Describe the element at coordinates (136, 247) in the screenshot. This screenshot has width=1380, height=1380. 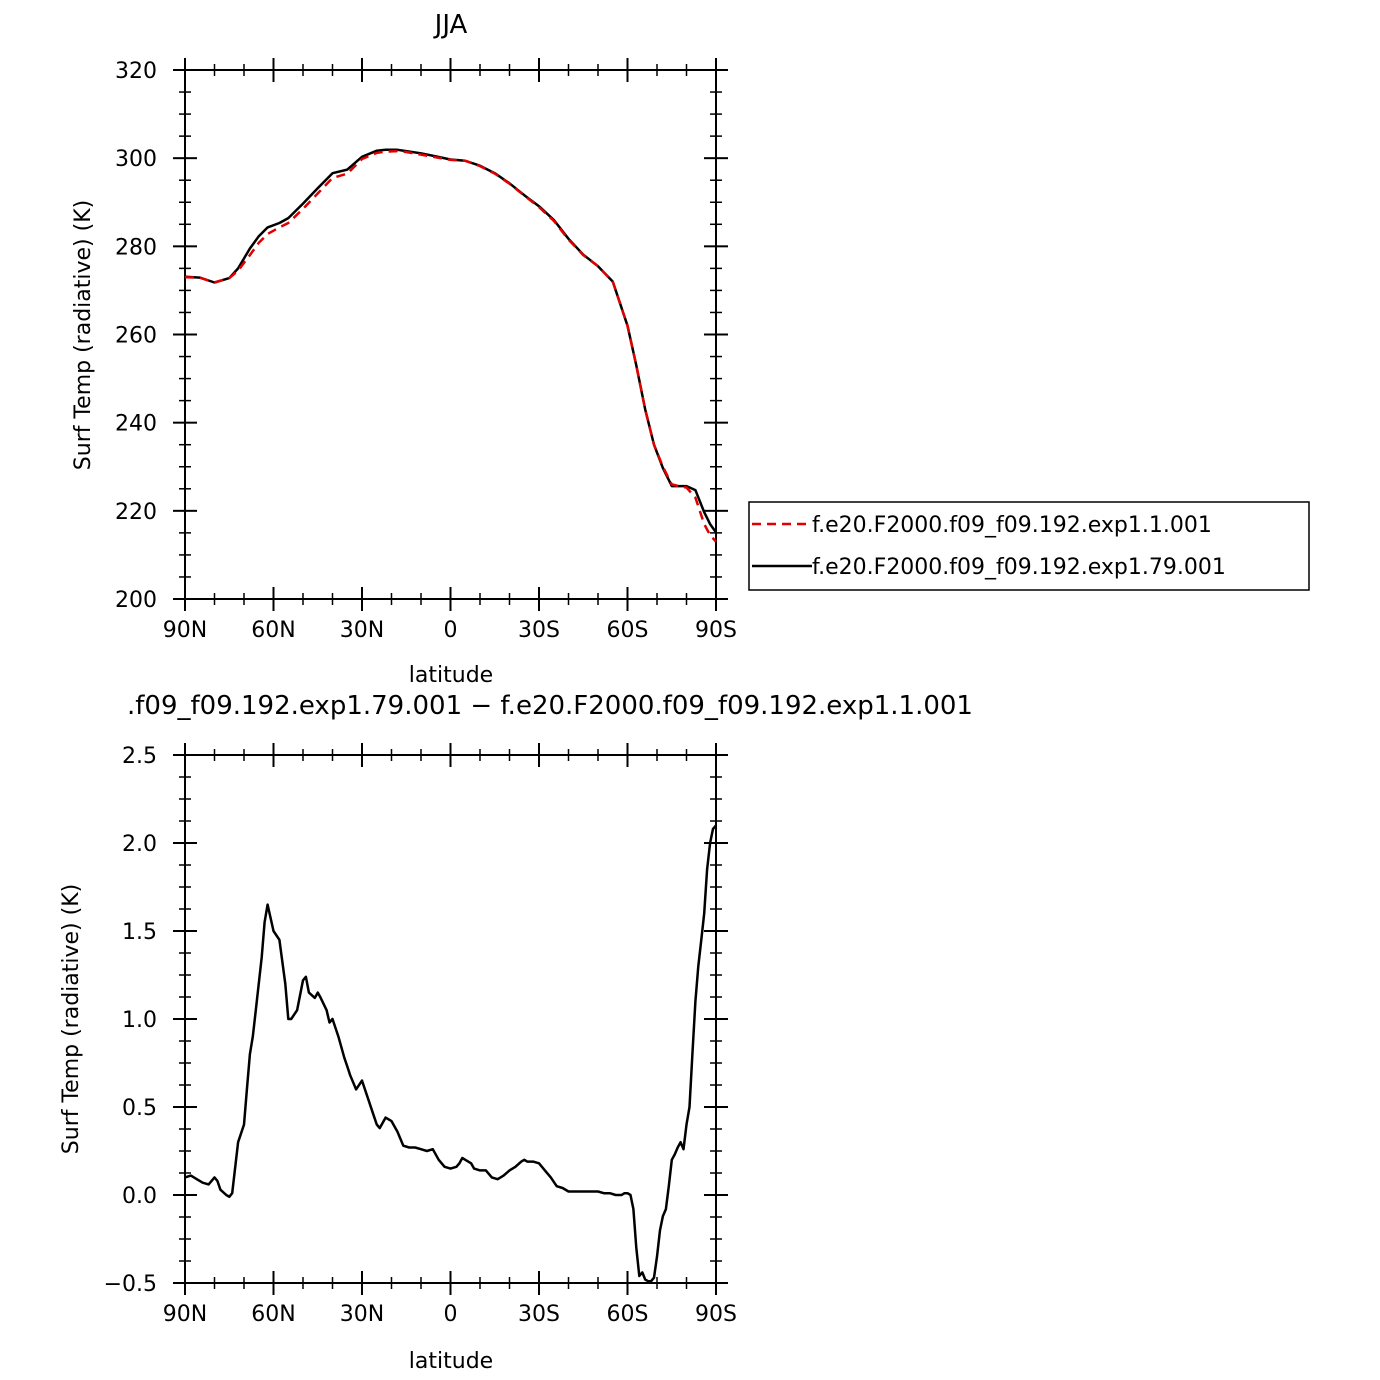
I see `top-y-tick-label: 280` at that location.